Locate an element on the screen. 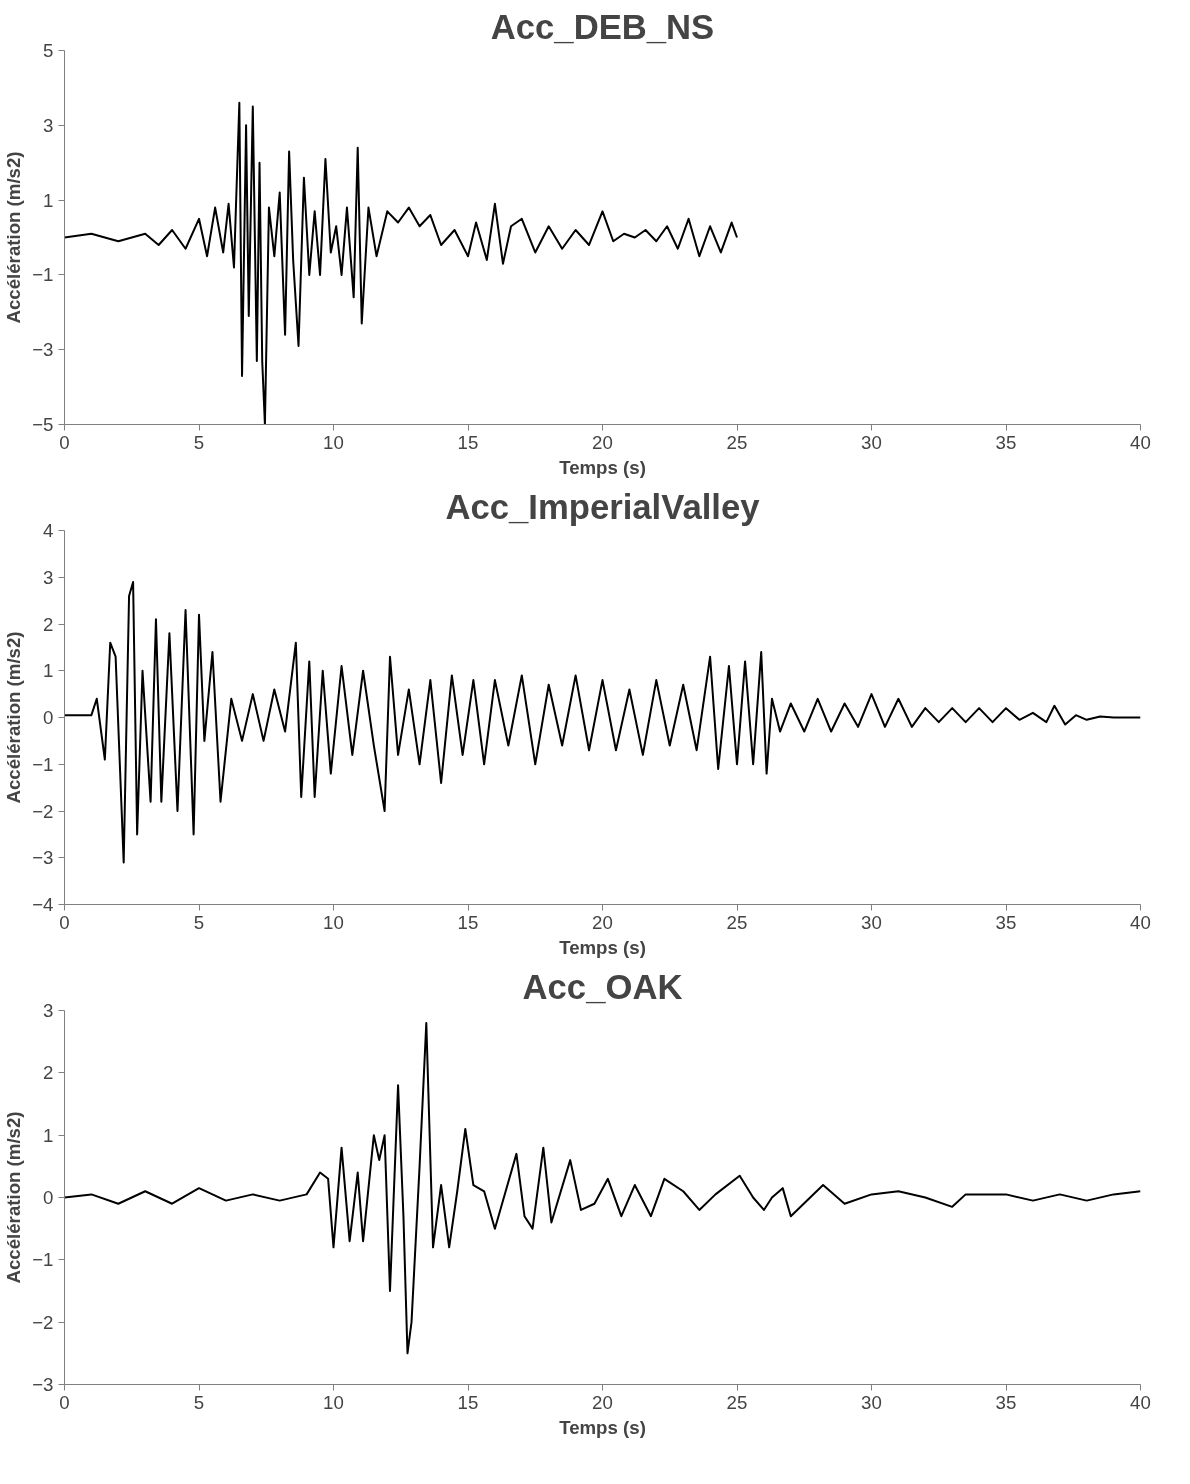 The height and width of the screenshot is (1484, 1190). y-tick-label: −4 is located at coordinates (43, 904).